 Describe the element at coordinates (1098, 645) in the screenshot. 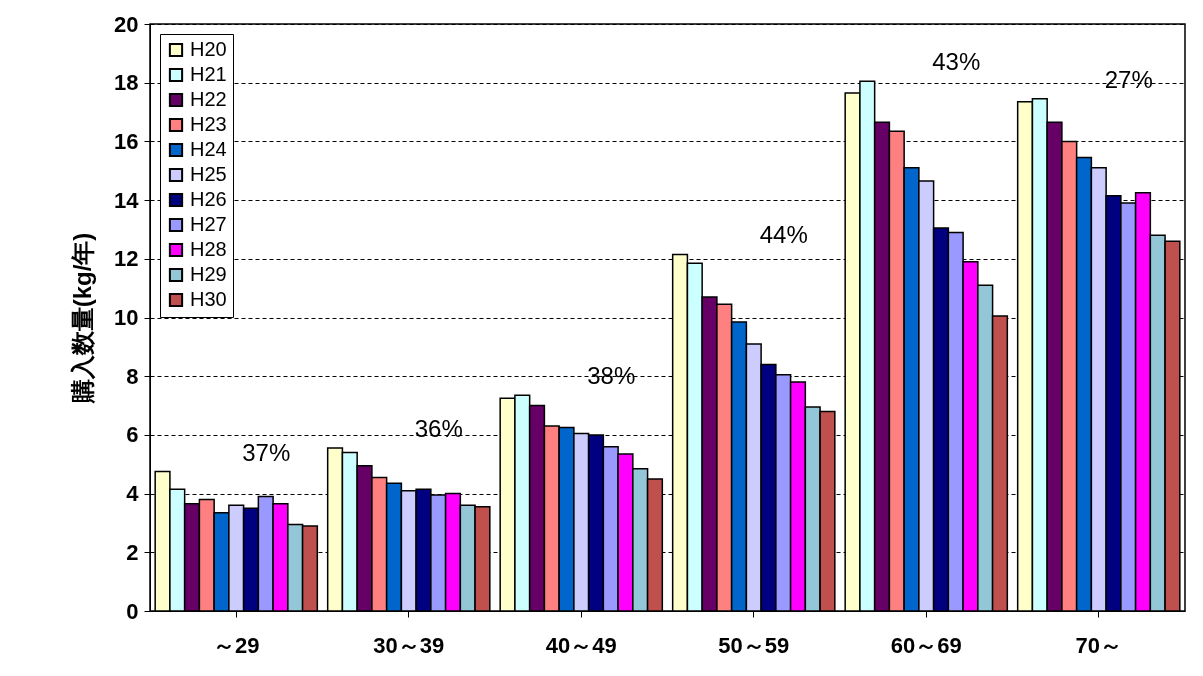

I see `x-tick-label: 70～` at that location.